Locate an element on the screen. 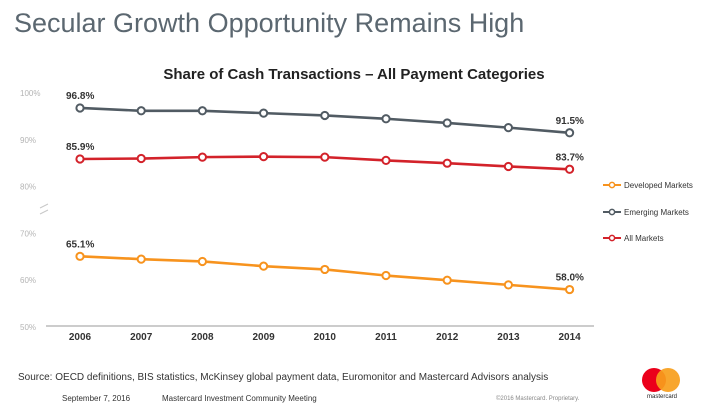 The width and height of the screenshot is (708, 420). x-tick-label: 2012 is located at coordinates (447, 337).